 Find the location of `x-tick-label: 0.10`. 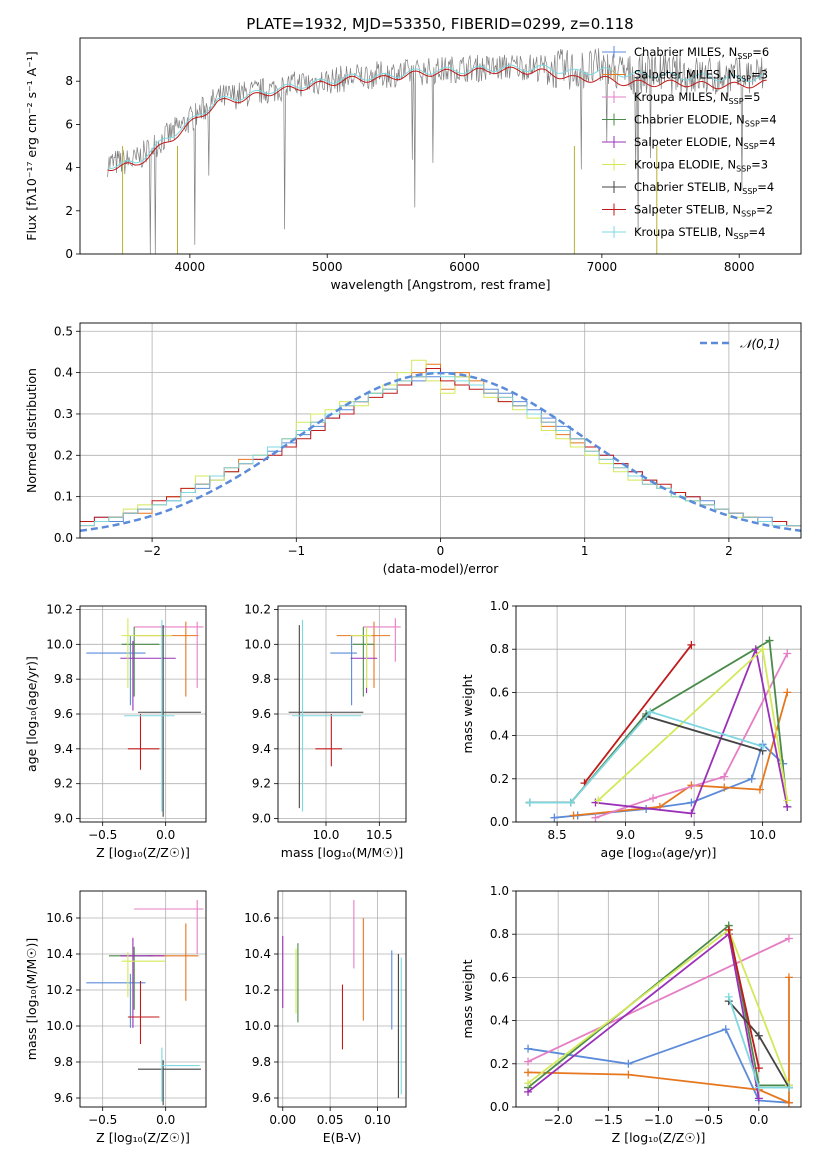

x-tick-label: 0.10 is located at coordinates (377, 1120).